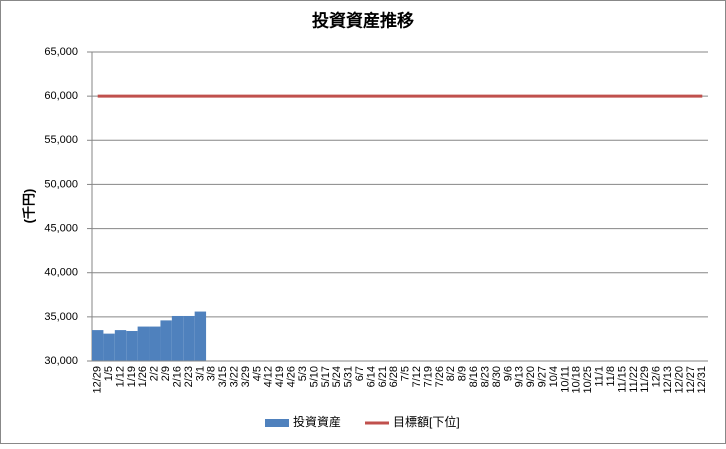 The height and width of the screenshot is (449, 726). I want to click on x-tick-label: 12/29, so click(98, 380).